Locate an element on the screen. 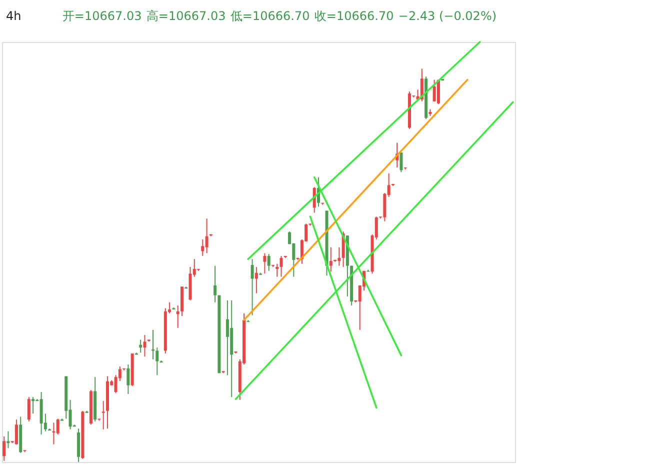  text: 低=10666.70 is located at coordinates (270, 16).